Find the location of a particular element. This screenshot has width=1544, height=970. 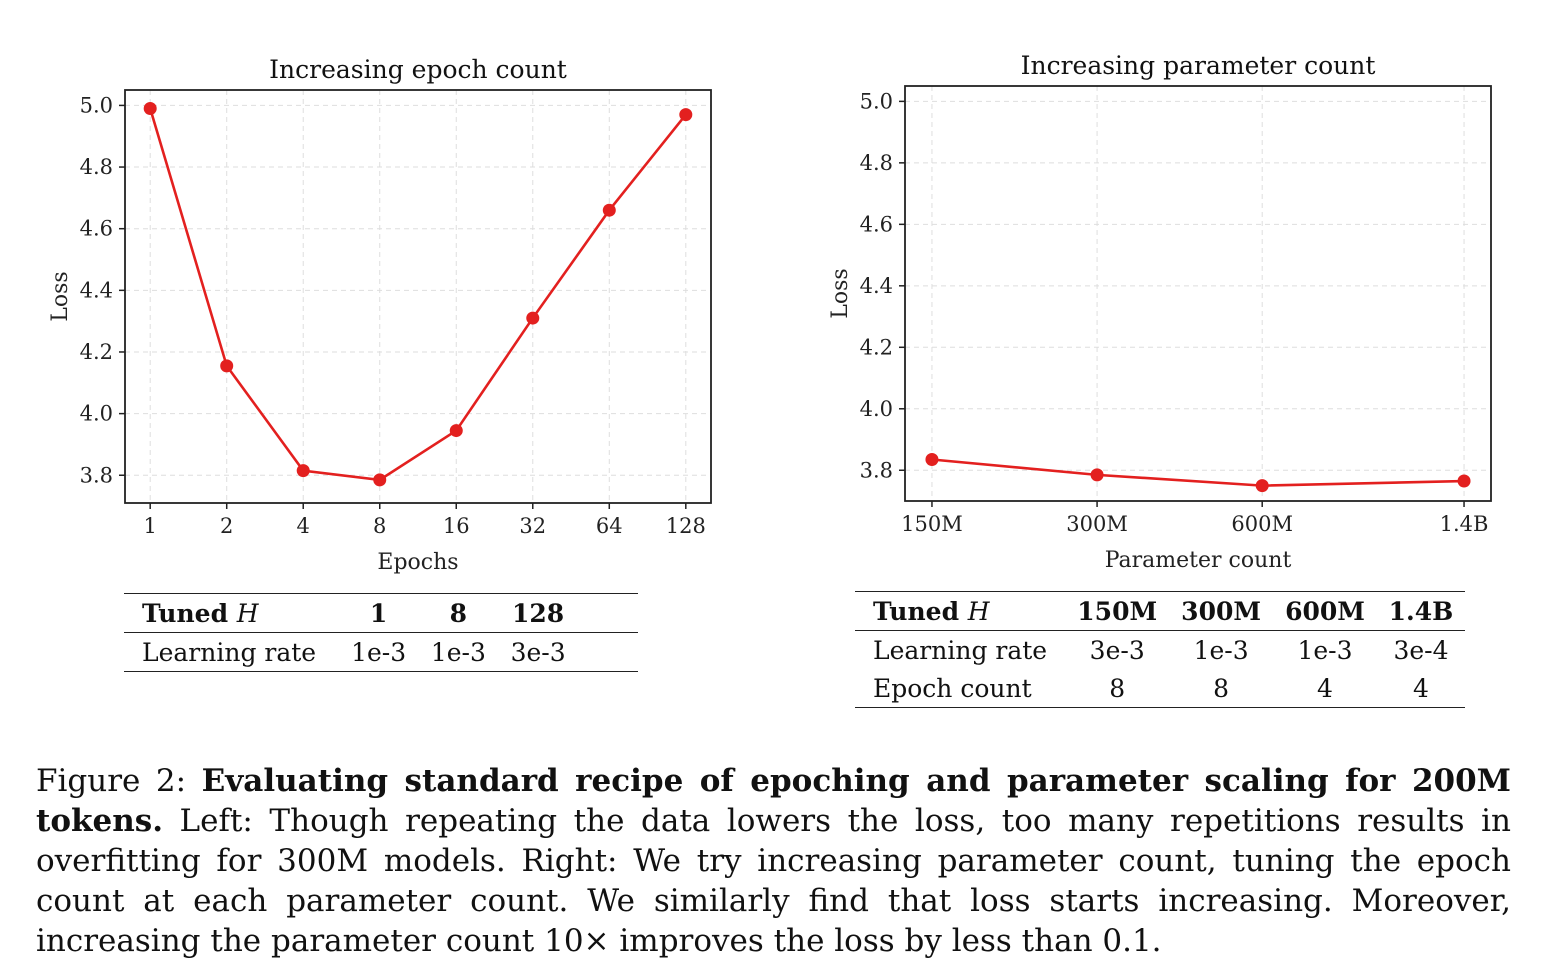

table-header-row: Tuned H 1 8 128 is located at coordinates (381, 613).